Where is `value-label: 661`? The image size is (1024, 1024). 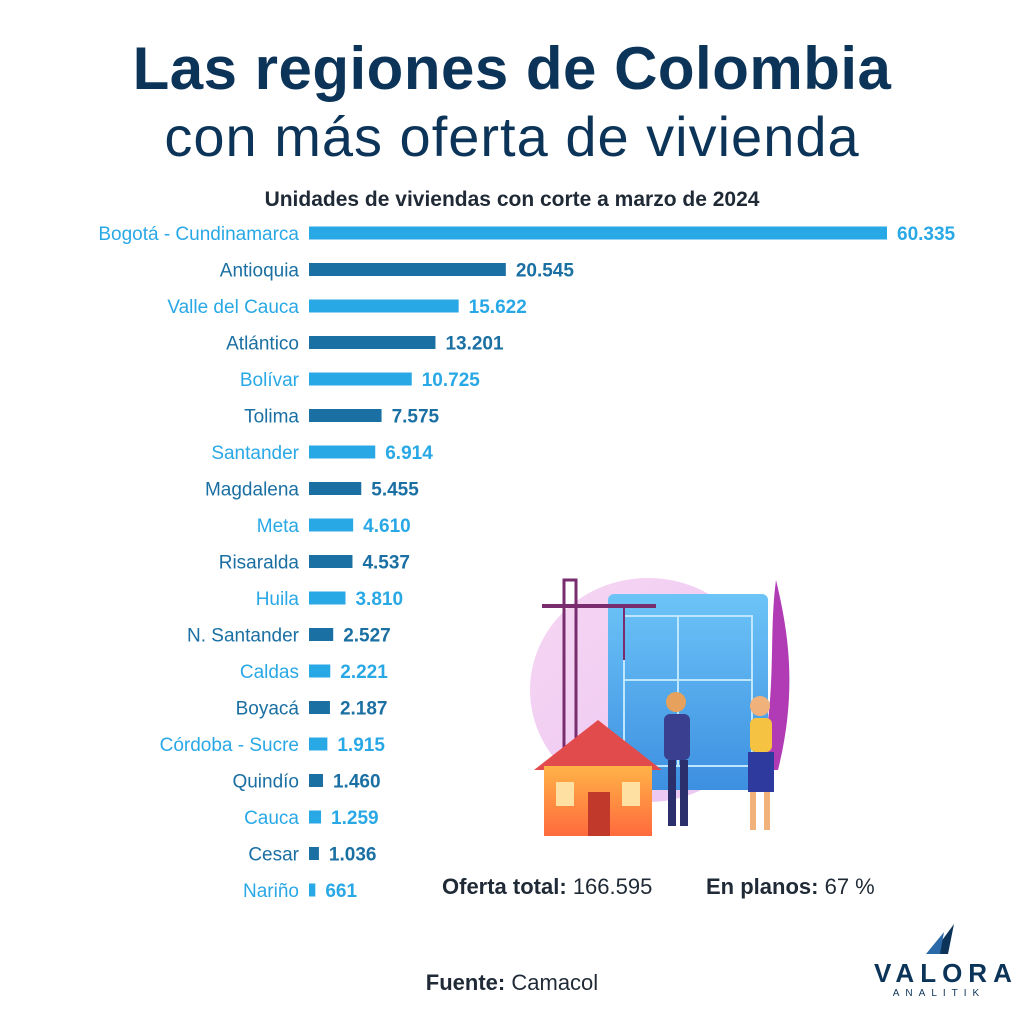
value-label: 661 is located at coordinates (341, 891).